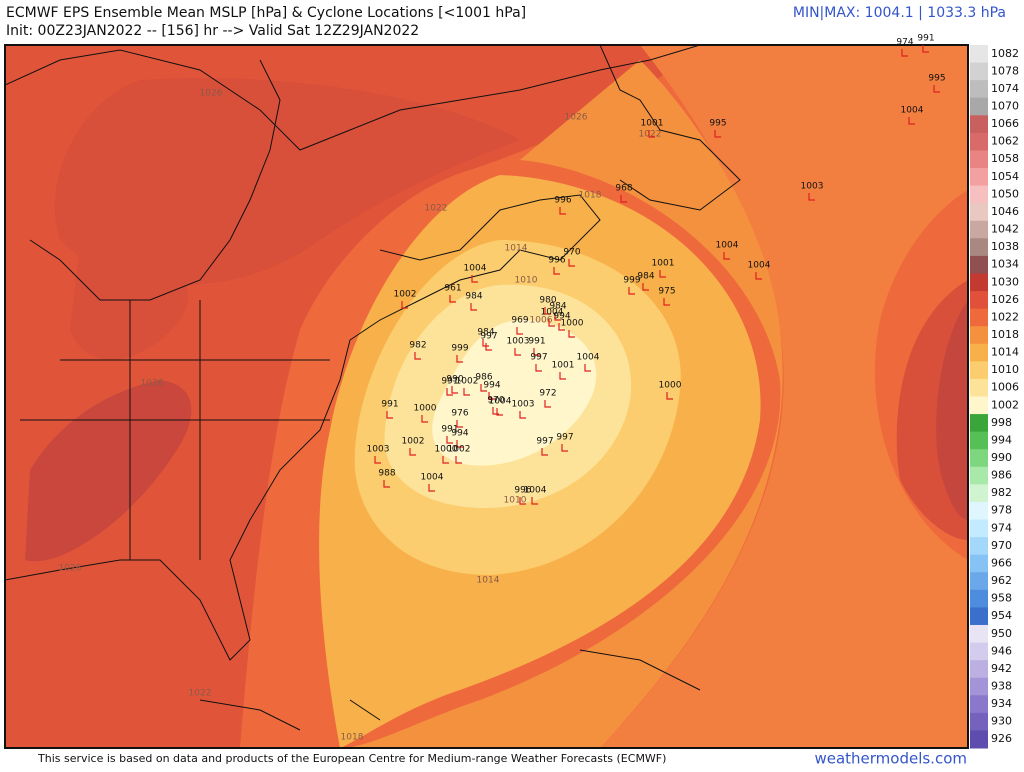  Describe the element at coordinates (467, 382) in the screenshot. I see `cyclone-label: 1002` at that location.